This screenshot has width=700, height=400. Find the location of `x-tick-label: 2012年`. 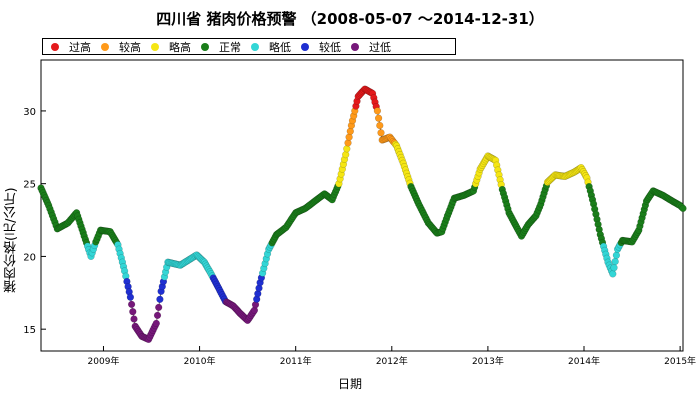

x-tick-label: 2012年 is located at coordinates (392, 361).